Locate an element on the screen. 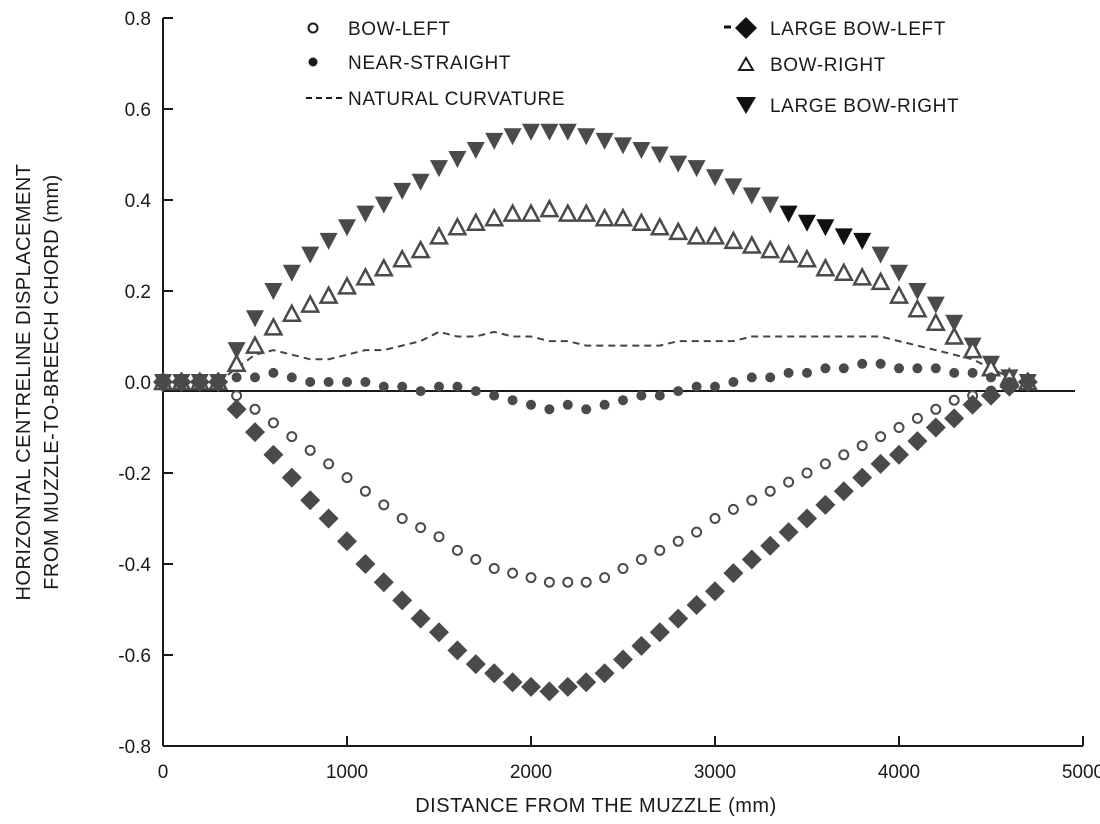  legend-item-bow-right: BOW-RIGHT is located at coordinates (811, 65).